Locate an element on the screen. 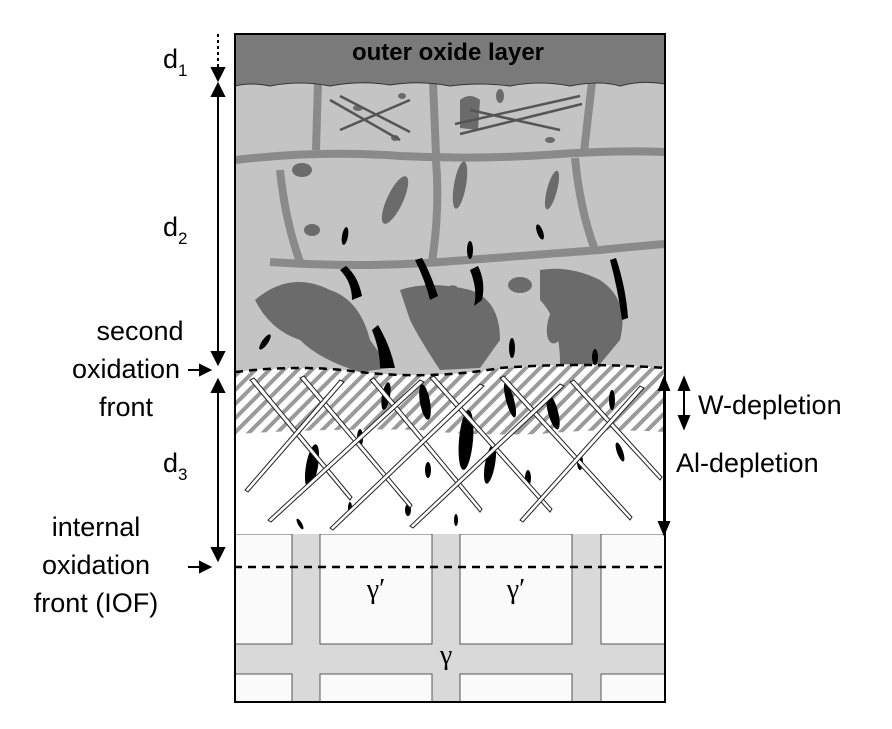  svg-text: front (IOF) is located at coordinates (96, 603).